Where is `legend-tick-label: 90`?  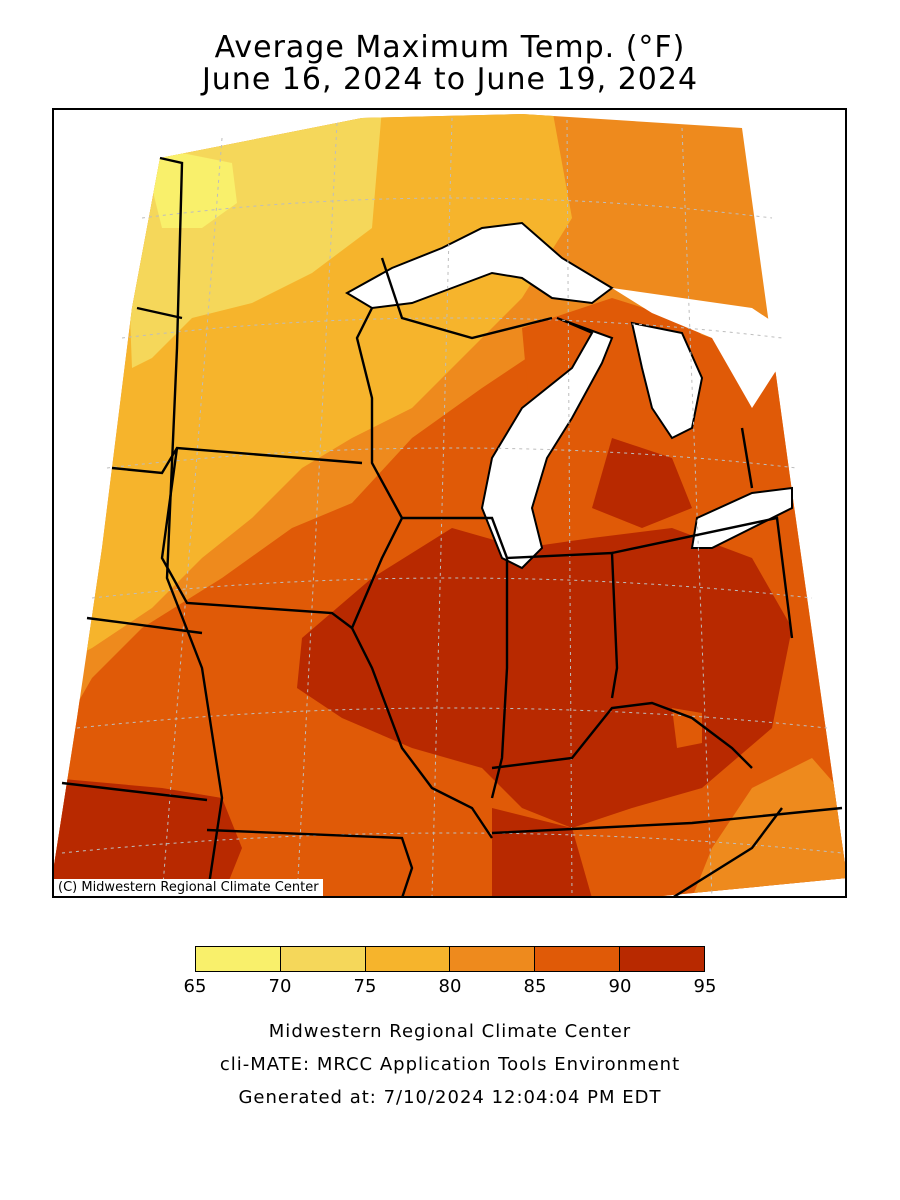 legend-tick-label: 90 is located at coordinates (620, 986).